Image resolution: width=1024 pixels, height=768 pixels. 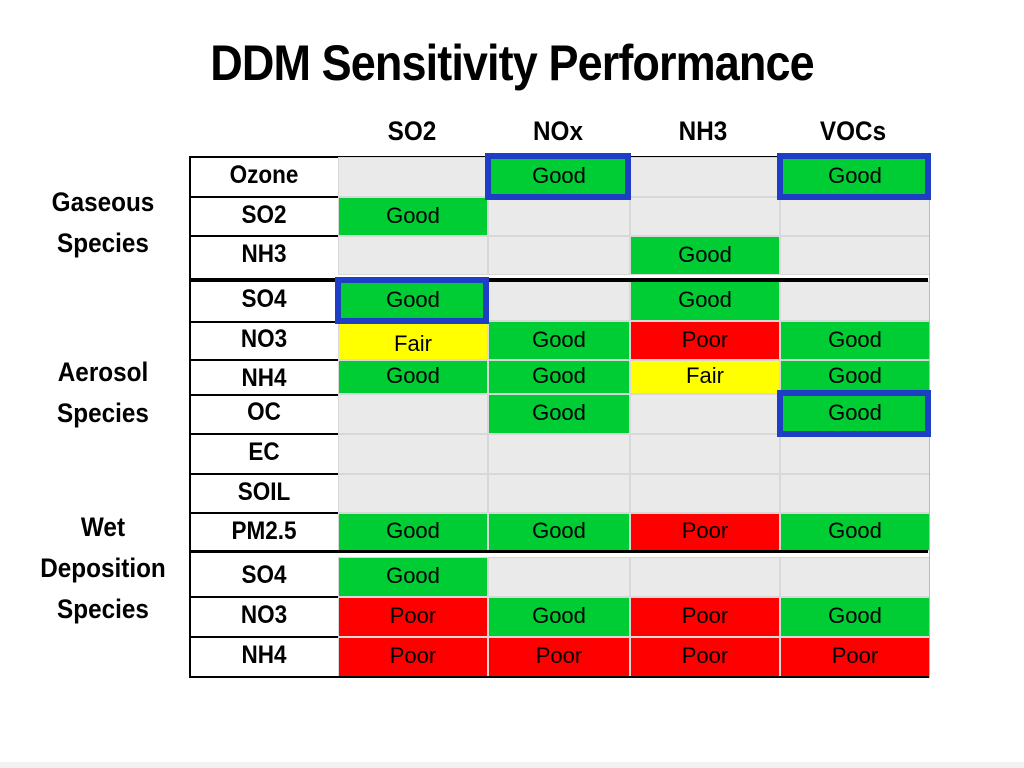 I want to click on row-label-nh3: NH3, so click(x=264, y=254).